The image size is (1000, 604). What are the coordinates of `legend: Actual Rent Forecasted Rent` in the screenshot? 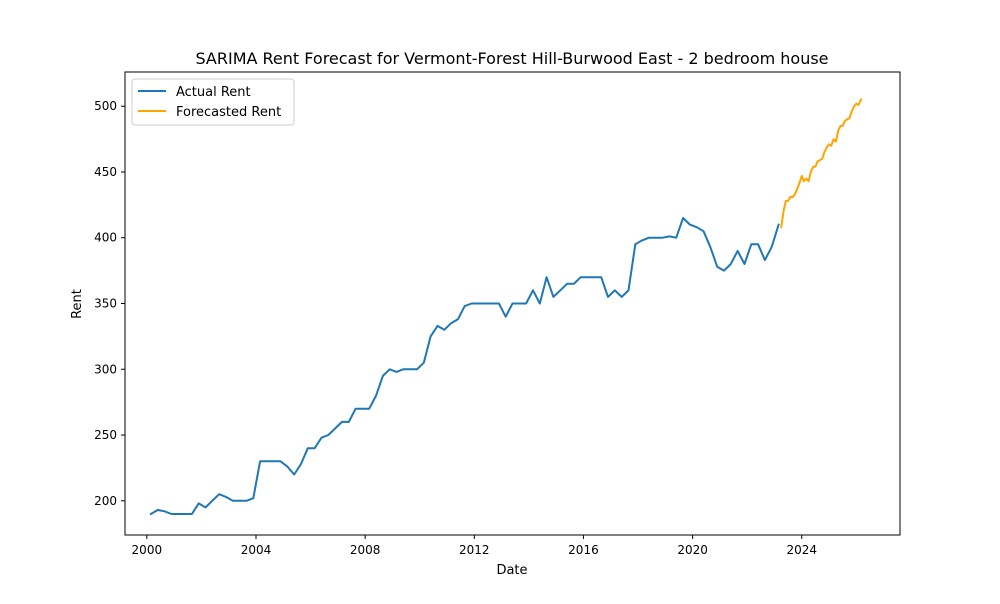 It's located at (213, 102).